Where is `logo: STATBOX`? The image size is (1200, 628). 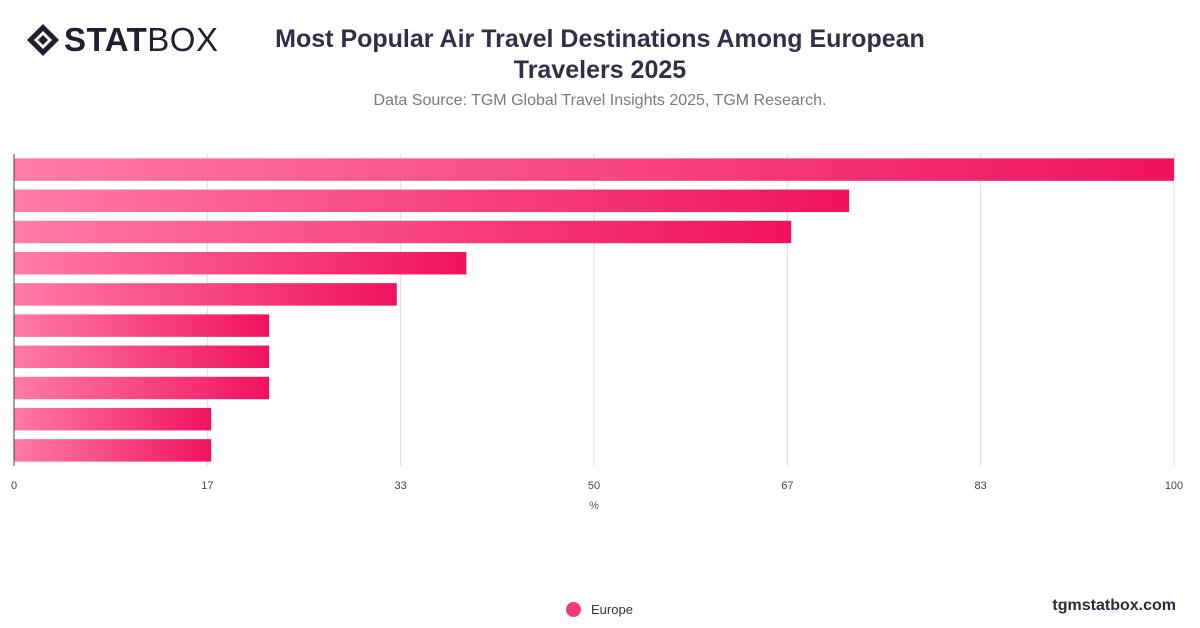
logo: STATBOX is located at coordinates (122, 40).